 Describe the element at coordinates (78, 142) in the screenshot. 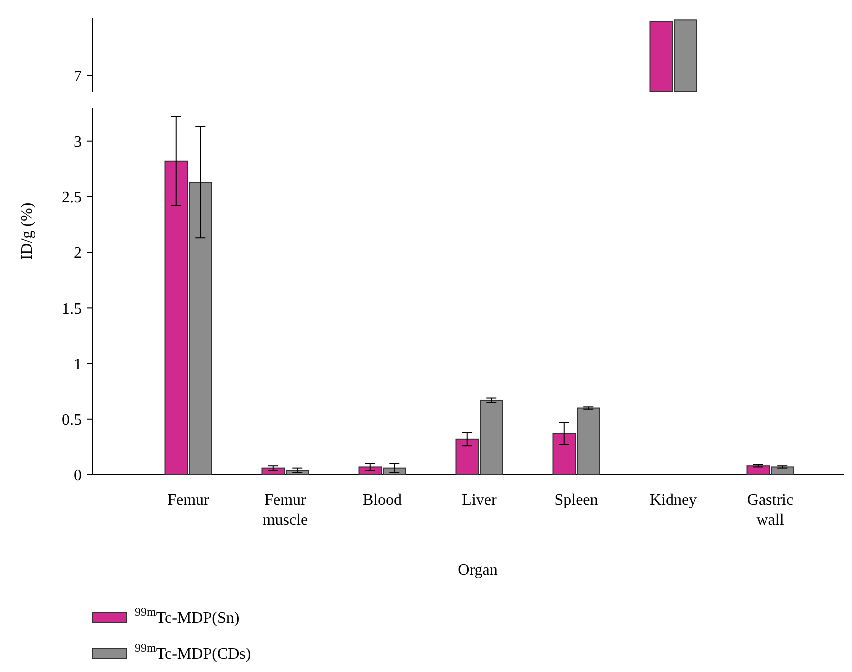

I see `y-tick-label: 3` at that location.